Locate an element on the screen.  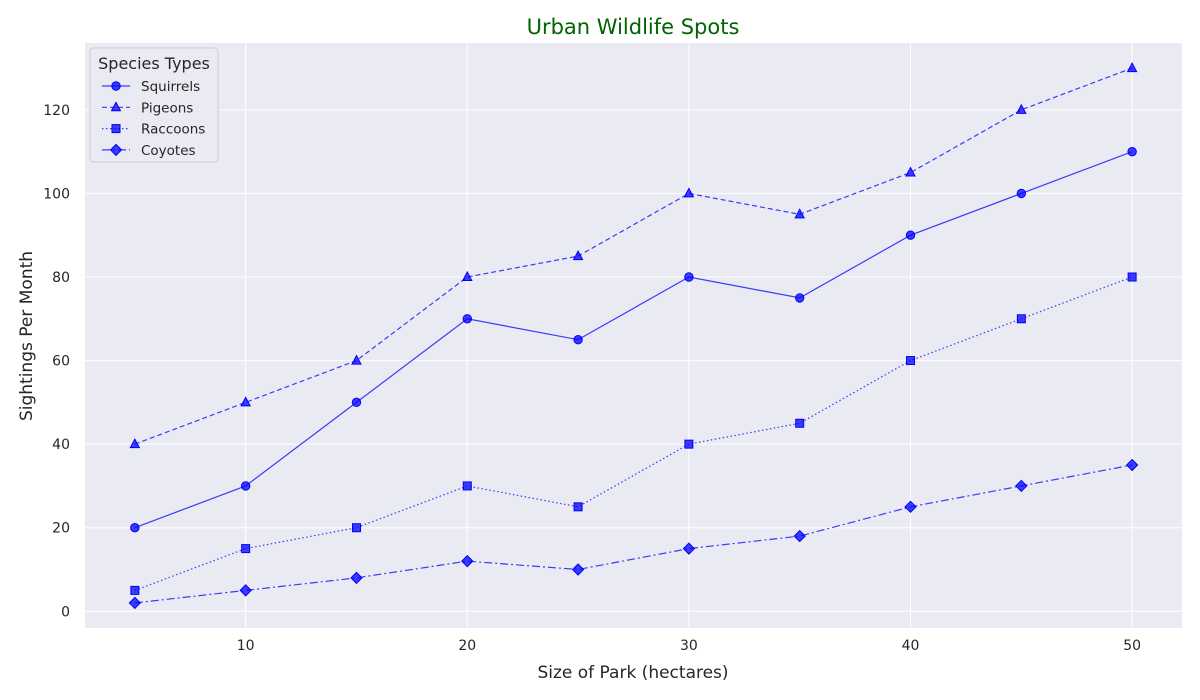
y-axis-label: Sightings Per Month is located at coordinates (27, 336).